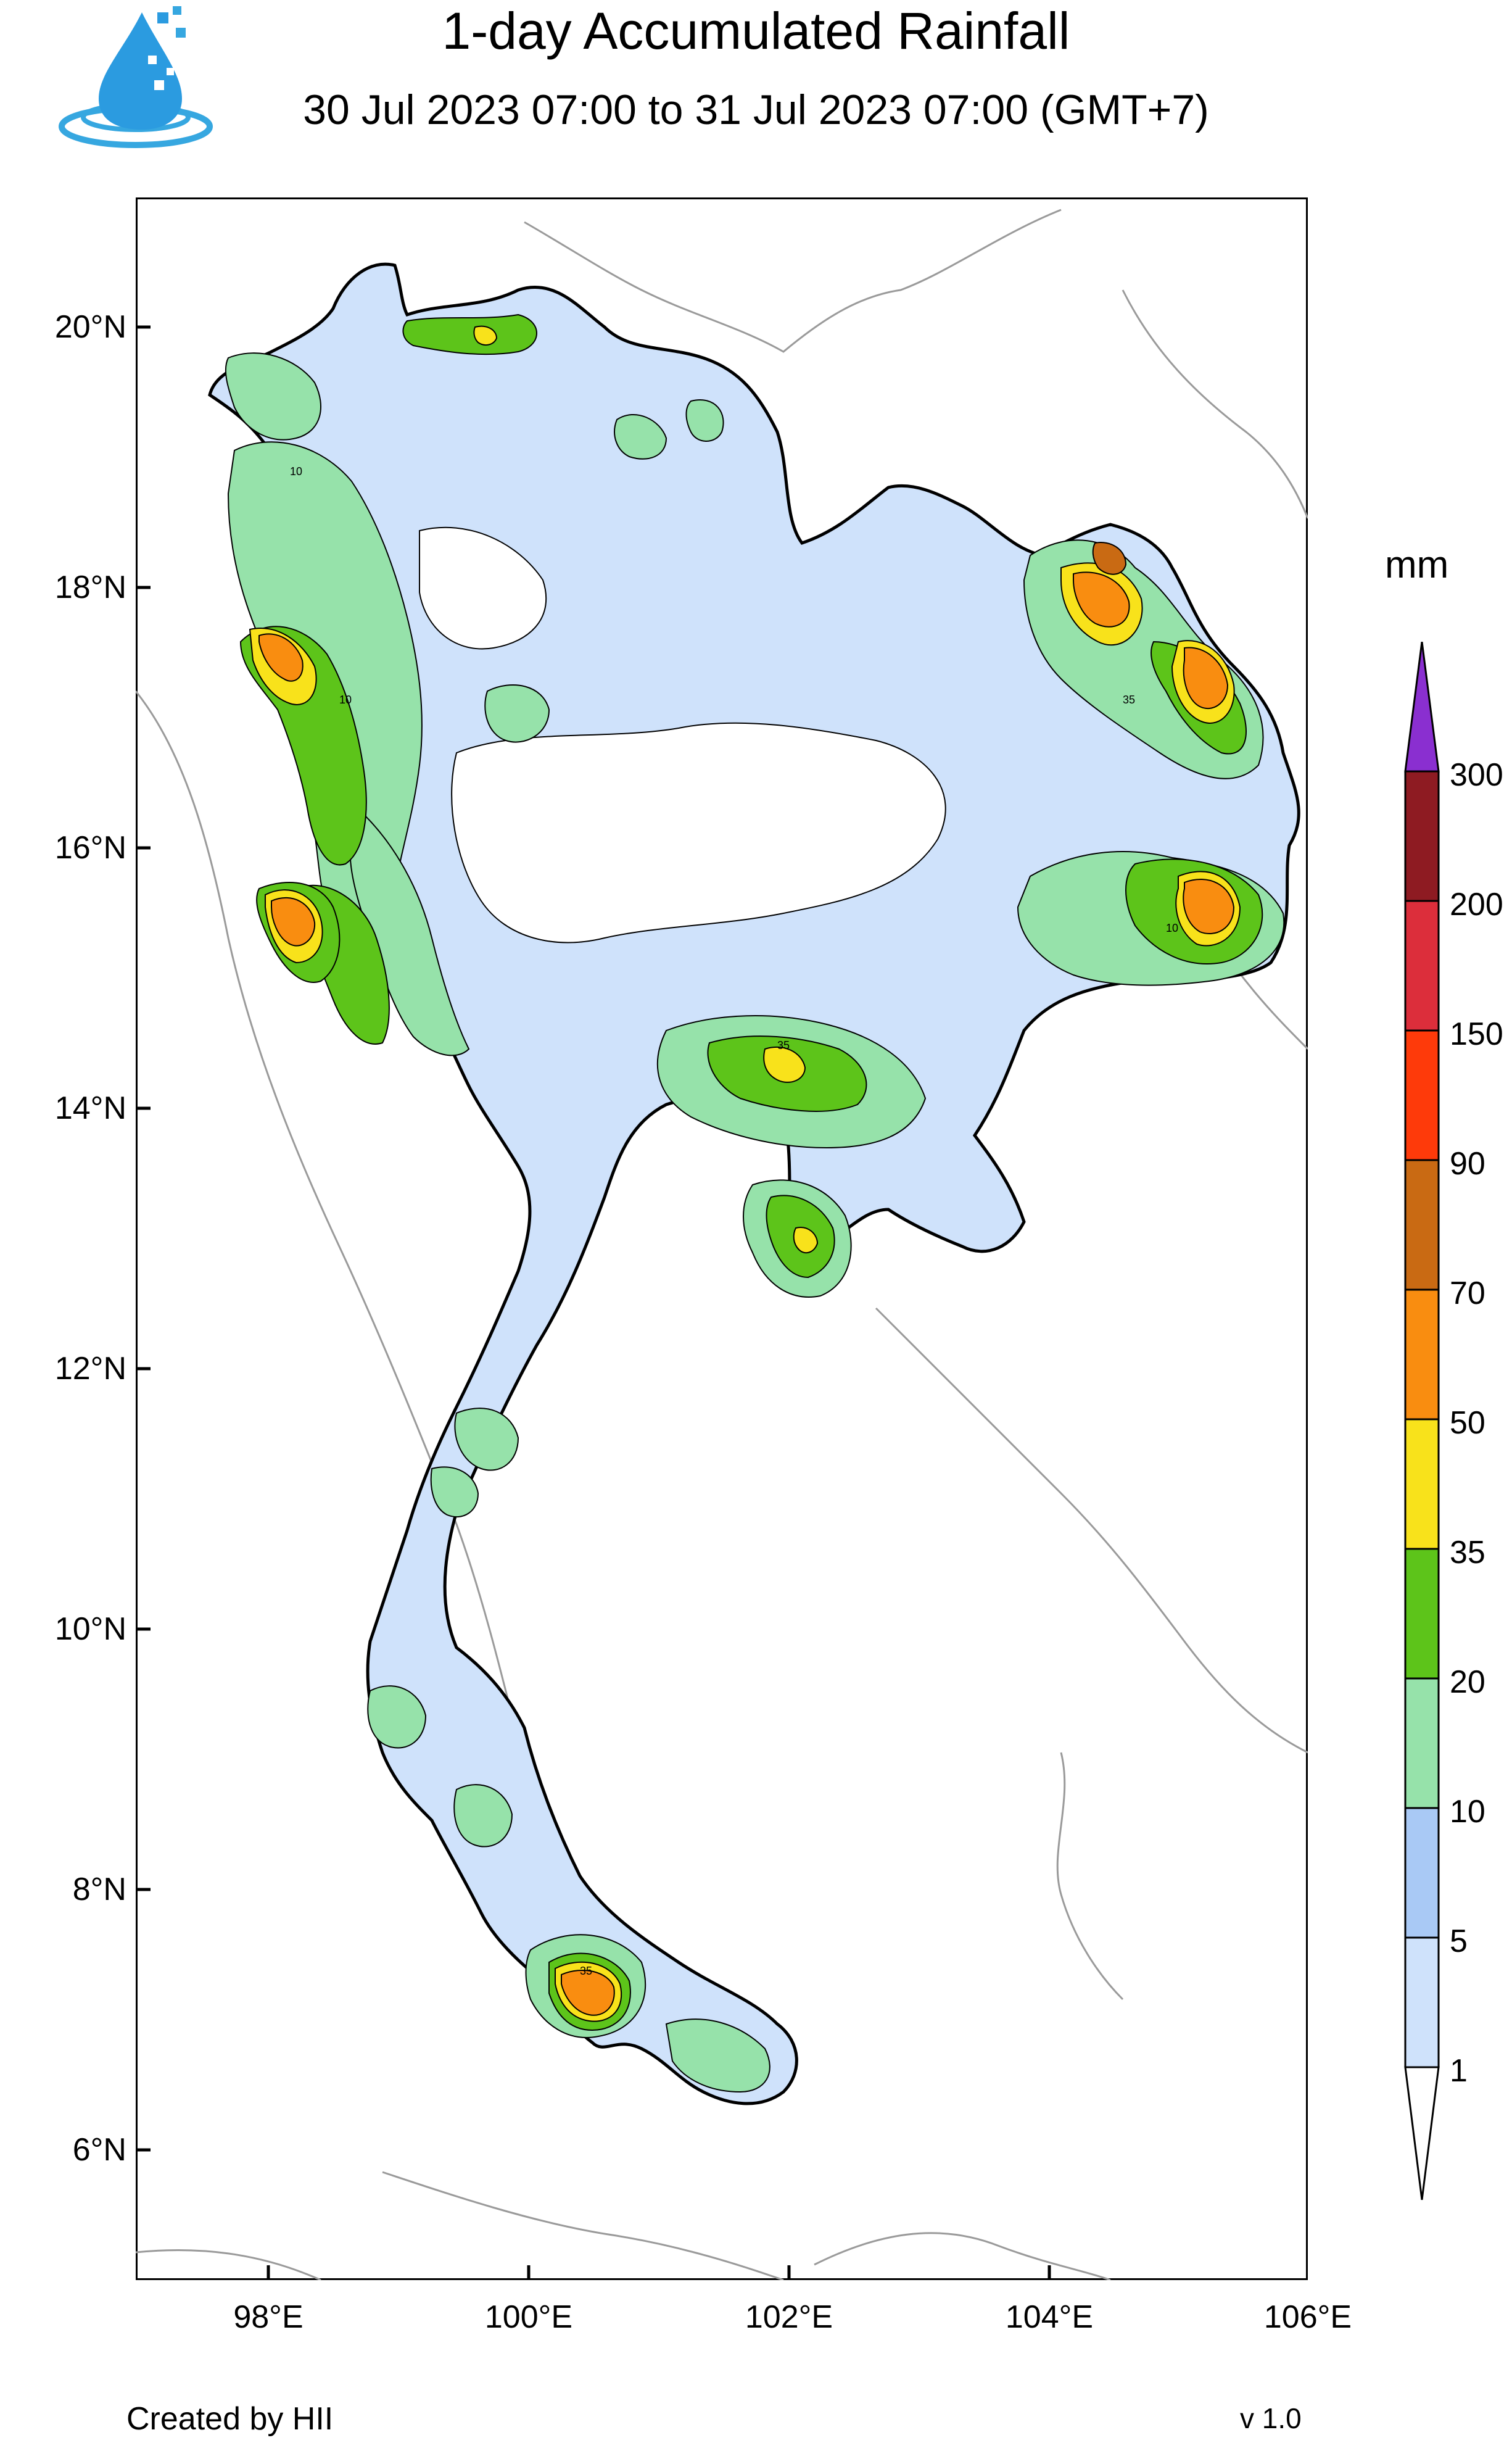 The height and width of the screenshot is (2443, 1512). Describe the element at coordinates (90, 1108) in the screenshot. I see `lat-label: 14°N` at that location.